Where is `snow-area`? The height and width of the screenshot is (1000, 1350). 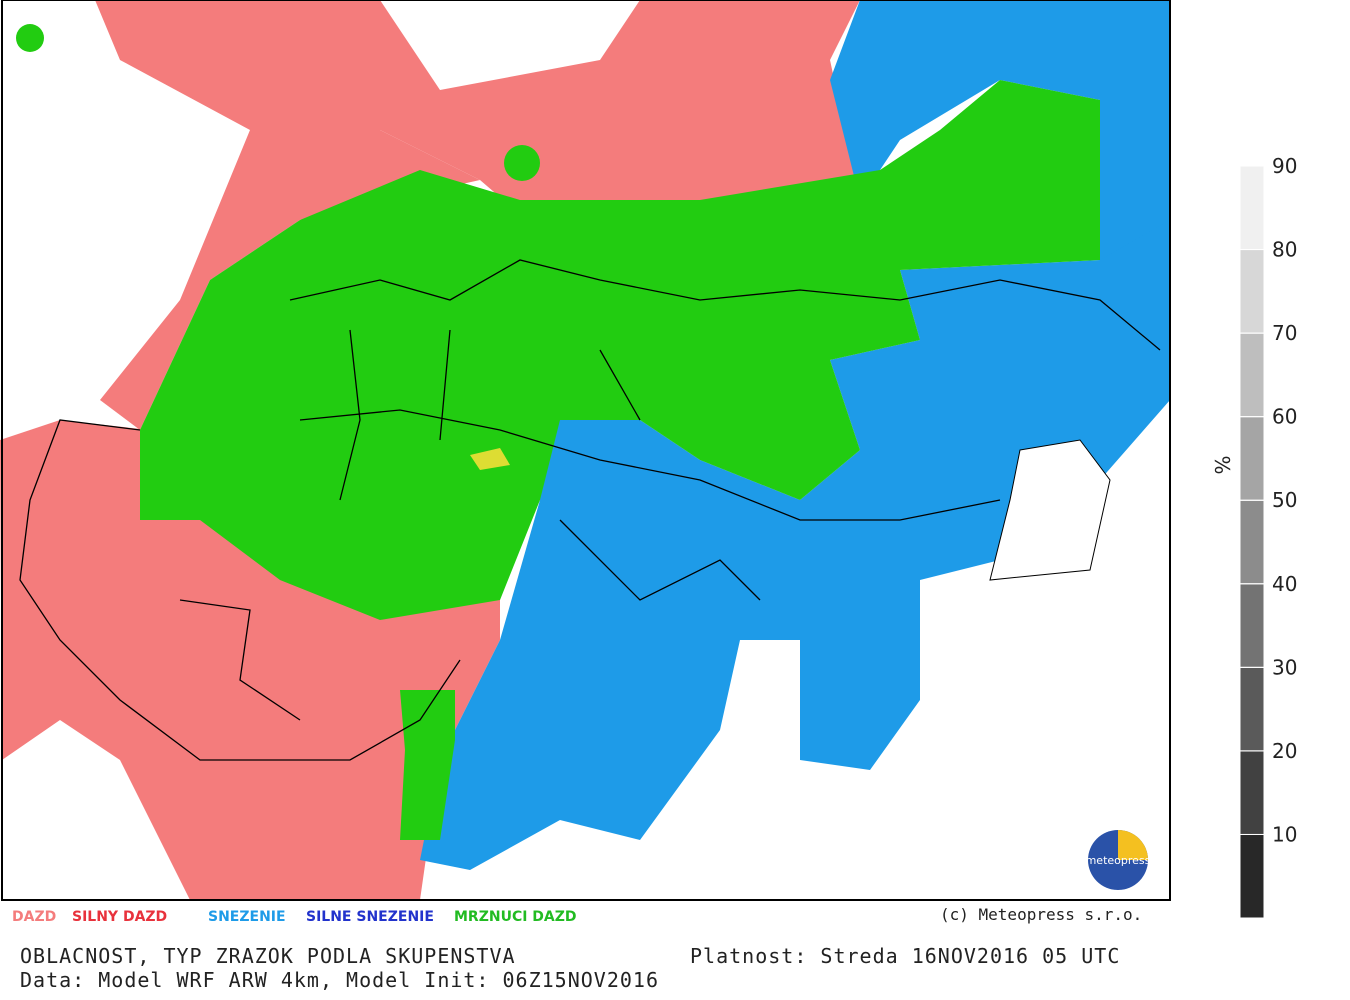 snow-area is located at coordinates (1000, 130).